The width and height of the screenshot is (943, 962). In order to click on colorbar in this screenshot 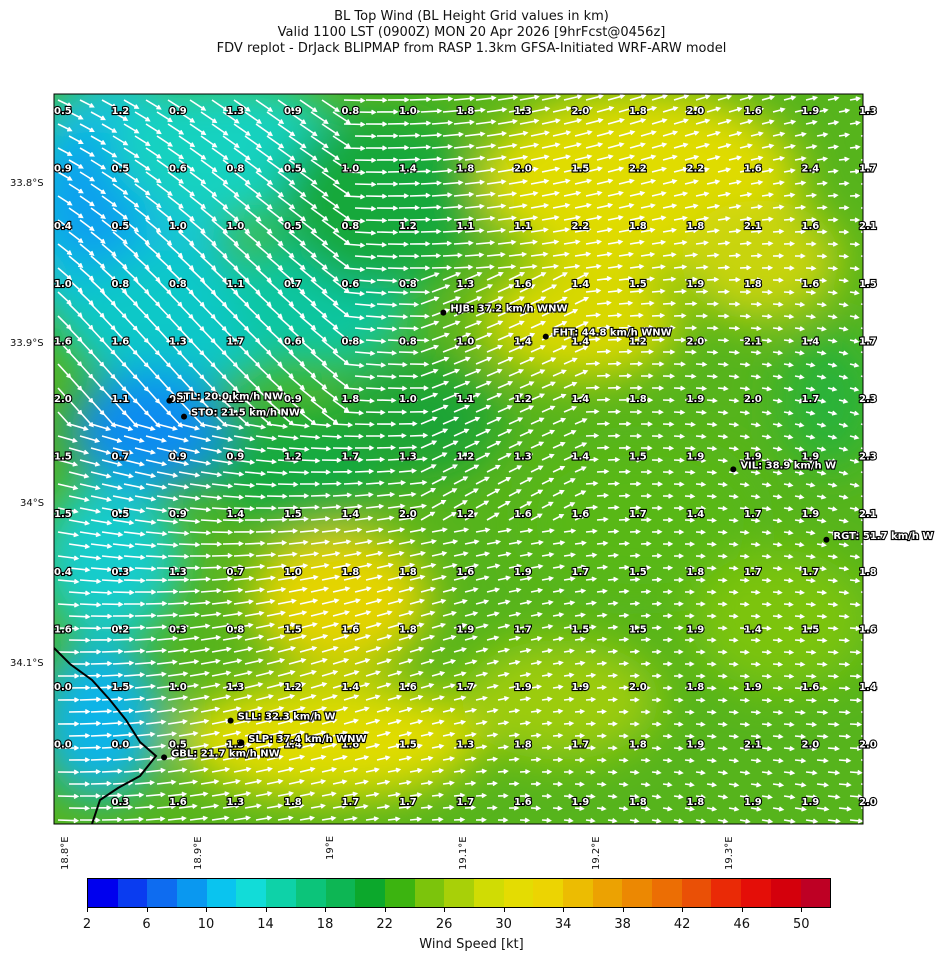, I will do `click(459, 893)`.